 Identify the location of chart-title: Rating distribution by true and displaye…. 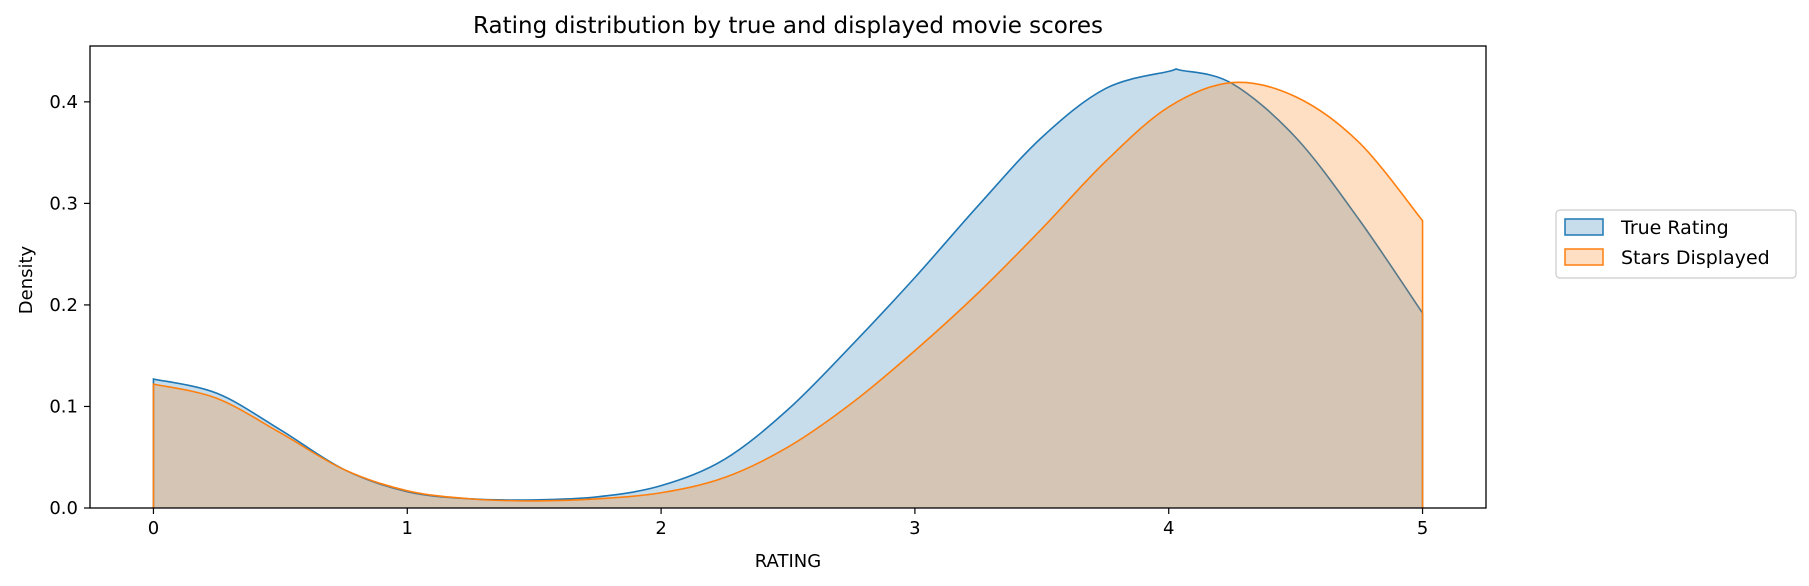
(788, 26).